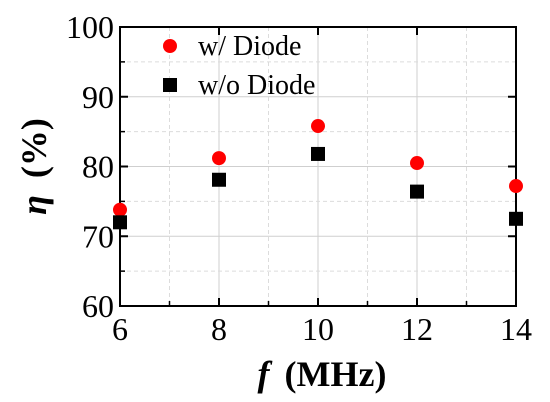  What do you see at coordinates (120, 329) in the screenshot?
I see `x-tick-label: 6` at bounding box center [120, 329].